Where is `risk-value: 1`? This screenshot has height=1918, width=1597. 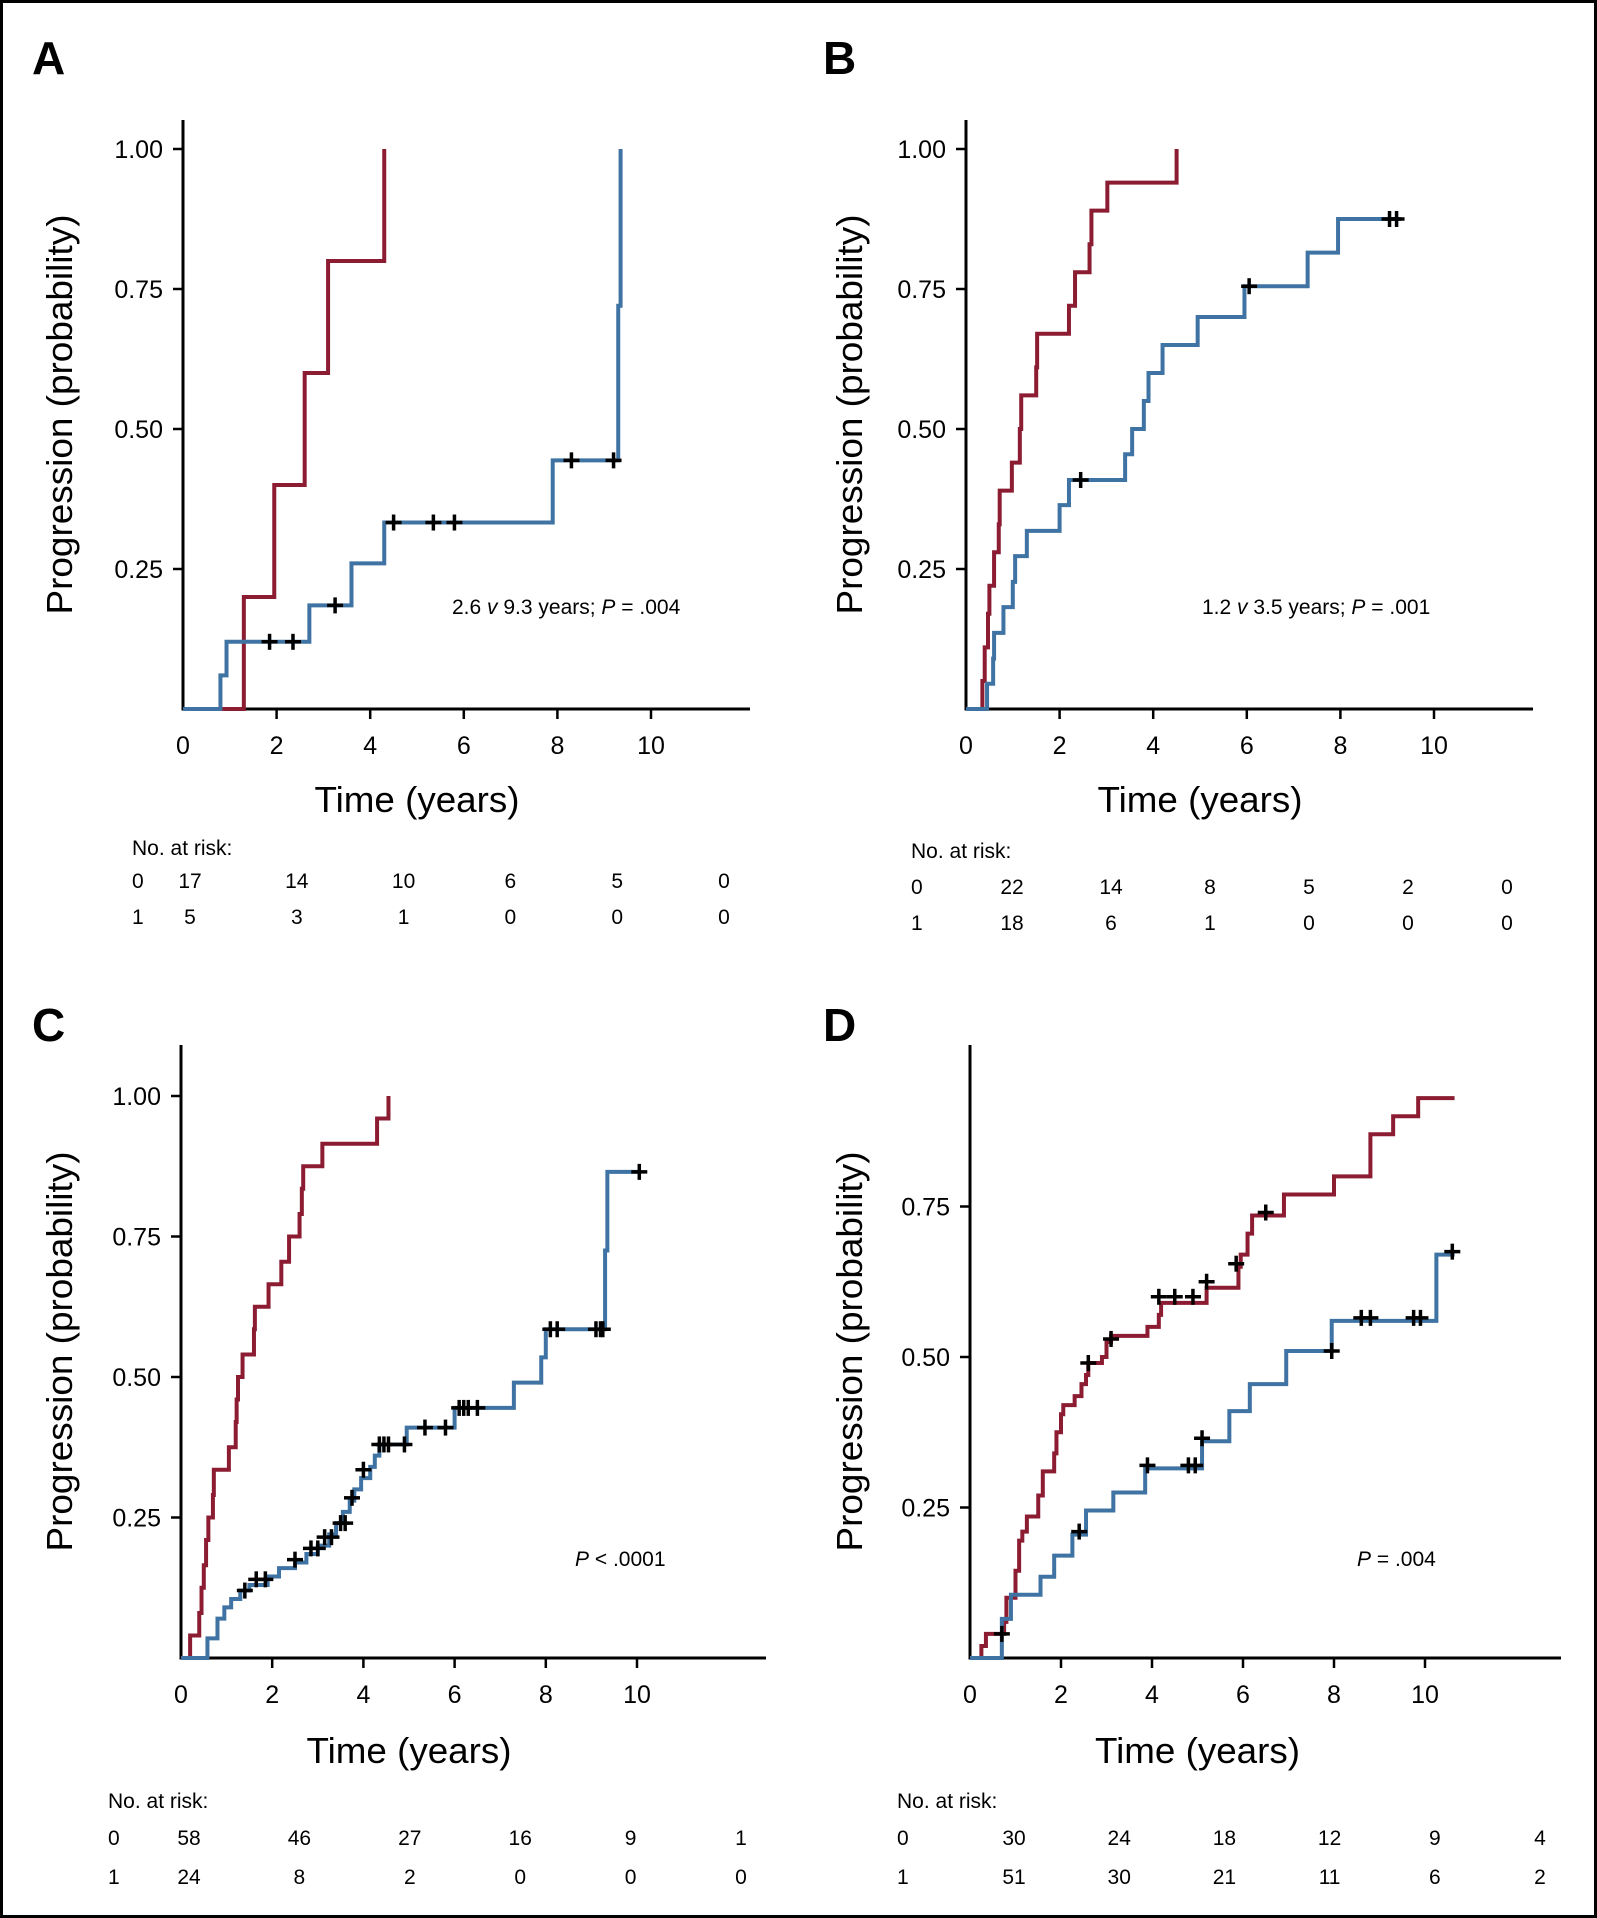
risk-value: 1 is located at coordinates (741, 1838).